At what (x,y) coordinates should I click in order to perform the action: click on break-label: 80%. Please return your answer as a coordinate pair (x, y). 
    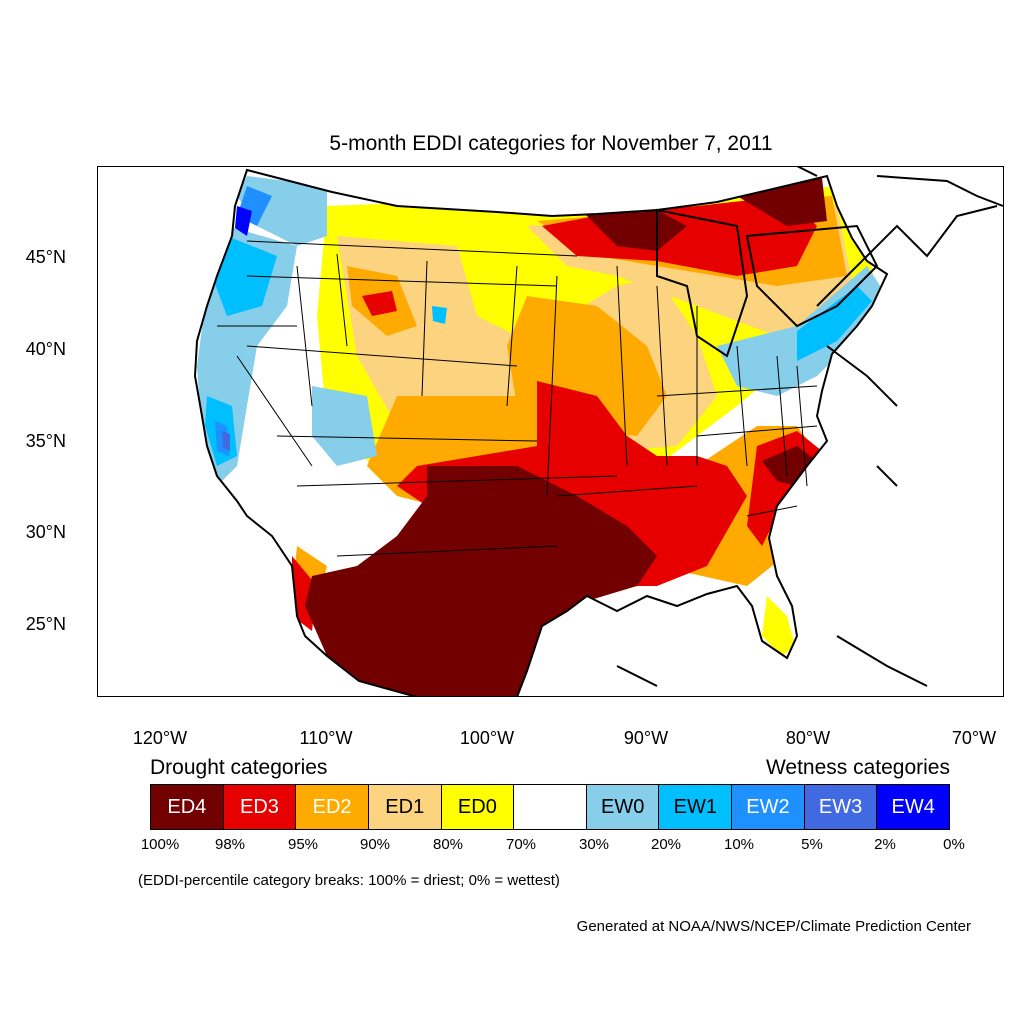
    Looking at the image, I should click on (448, 844).